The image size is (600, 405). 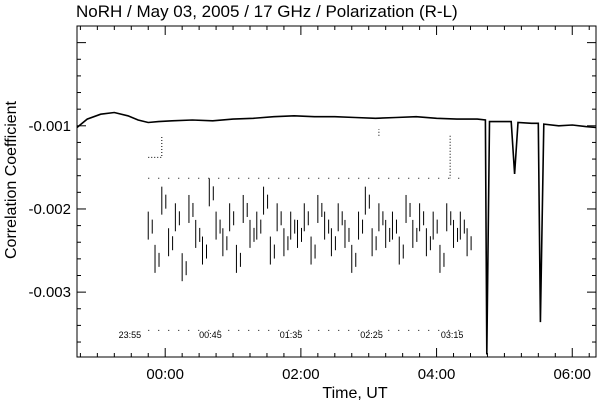 I want to click on inset-time-label: 23:55, so click(x=130, y=335).